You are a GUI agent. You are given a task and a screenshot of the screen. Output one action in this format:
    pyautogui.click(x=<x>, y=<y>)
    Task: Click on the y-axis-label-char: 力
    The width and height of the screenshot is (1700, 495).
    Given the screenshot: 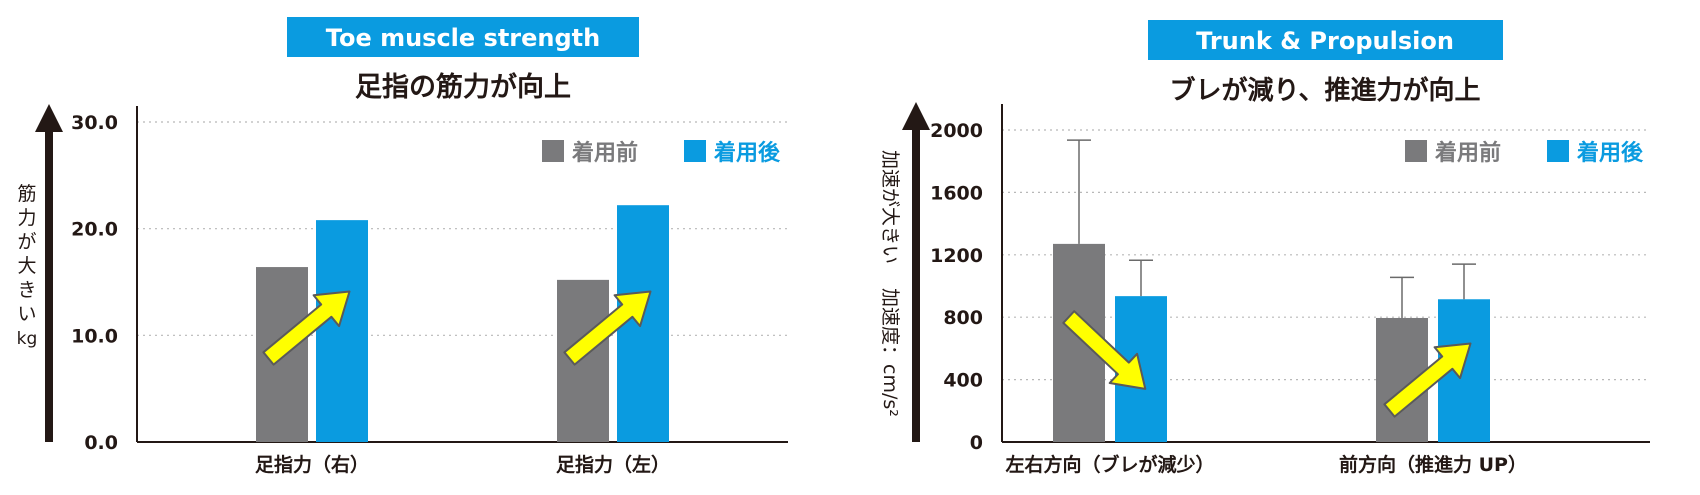 What is the action you would take?
    pyautogui.click(x=26, y=218)
    